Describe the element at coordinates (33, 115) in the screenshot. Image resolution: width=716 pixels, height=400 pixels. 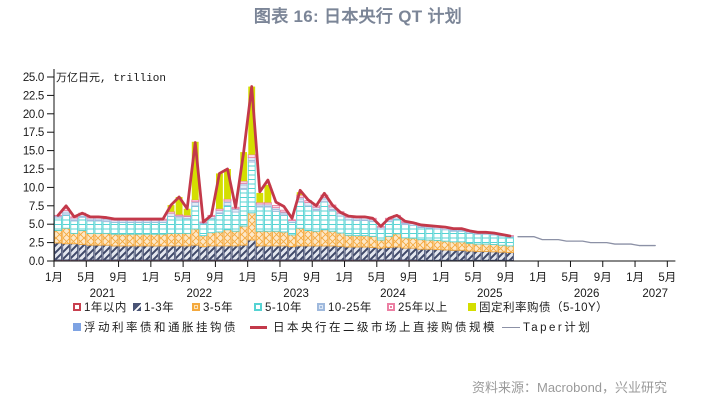
I see `y-tick-label: 20.0` at that location.